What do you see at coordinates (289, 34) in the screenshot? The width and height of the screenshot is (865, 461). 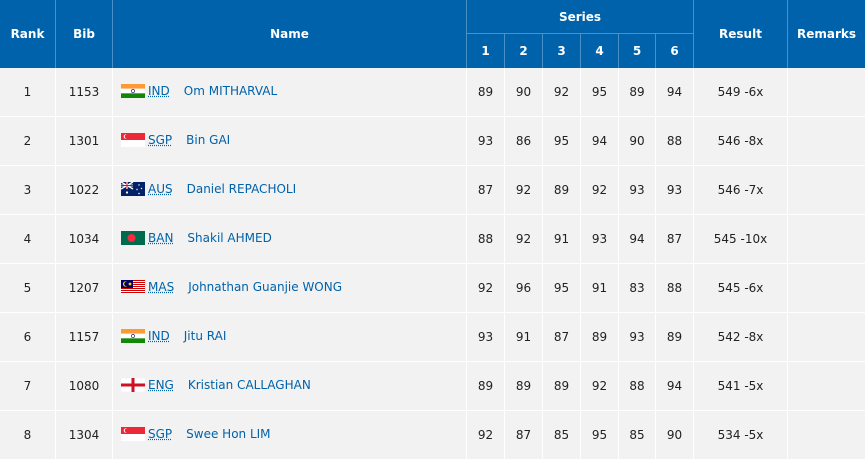 I see `header-name: Name` at bounding box center [289, 34].